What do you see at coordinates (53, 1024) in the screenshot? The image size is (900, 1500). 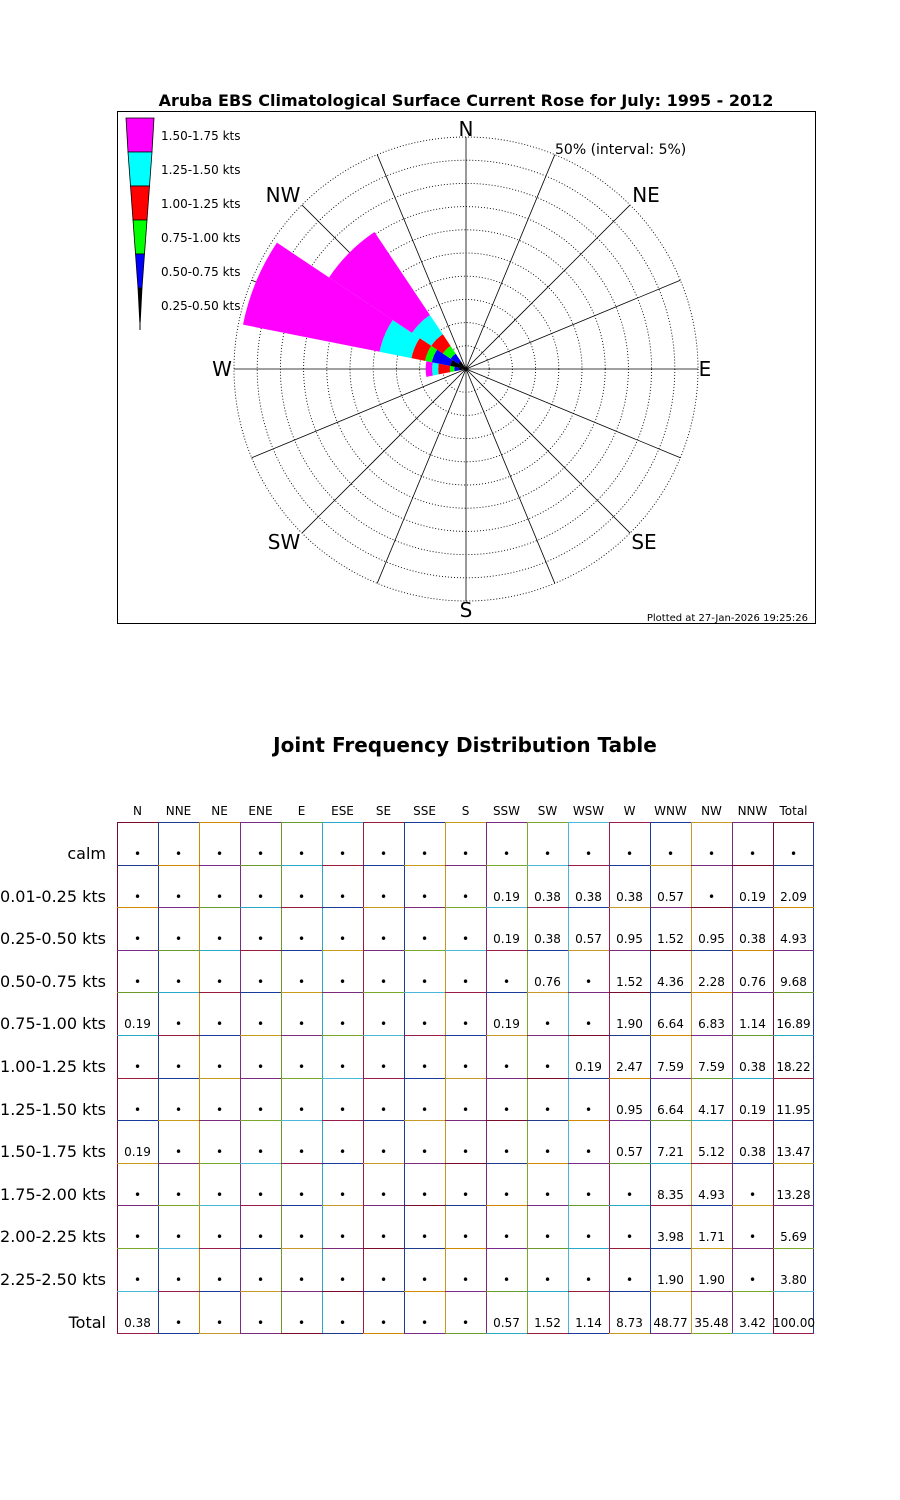 I see `row-label: 0.75-1.00 kts` at bounding box center [53, 1024].